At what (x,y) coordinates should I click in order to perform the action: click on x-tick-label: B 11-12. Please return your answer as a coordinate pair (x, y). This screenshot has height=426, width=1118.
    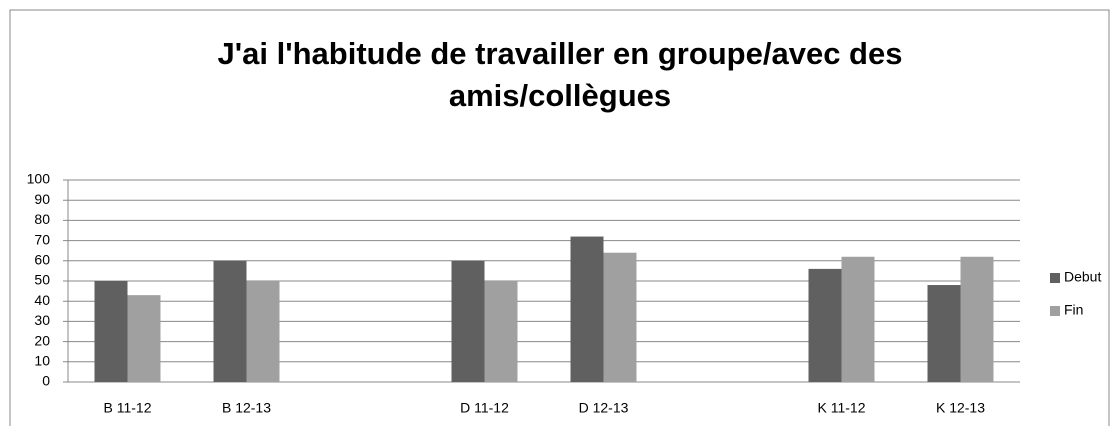
    Looking at the image, I should click on (128, 408).